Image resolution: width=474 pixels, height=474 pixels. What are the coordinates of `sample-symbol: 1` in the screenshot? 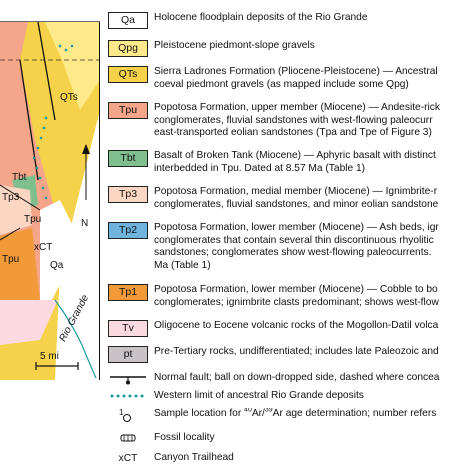 It's located at (128, 416).